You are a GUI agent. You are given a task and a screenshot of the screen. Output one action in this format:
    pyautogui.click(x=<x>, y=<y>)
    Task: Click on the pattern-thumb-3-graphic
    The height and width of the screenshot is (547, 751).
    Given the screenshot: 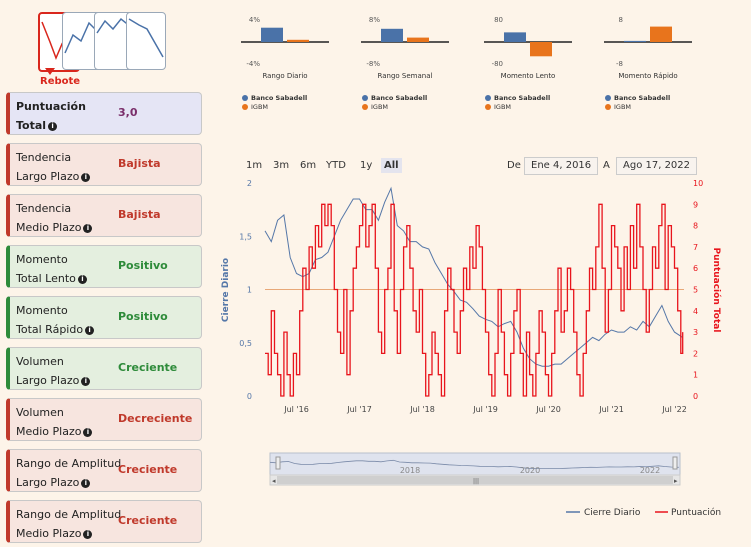 What is the action you would take?
    pyautogui.click(x=114, y=25)
    